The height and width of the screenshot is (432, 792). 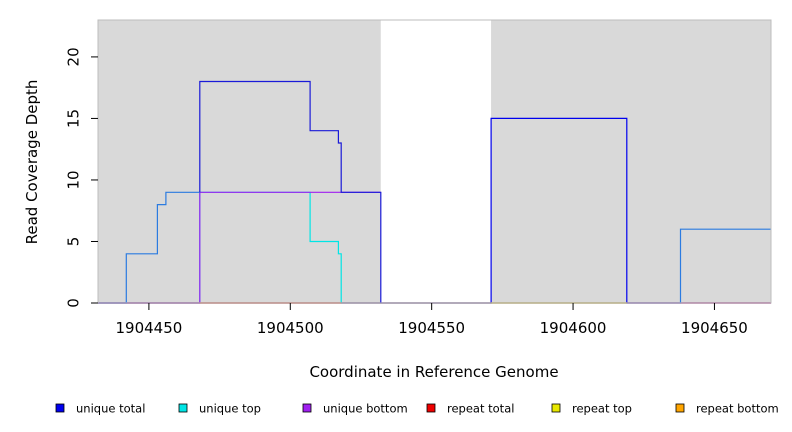 I want to click on uncovered-region, so click(x=436, y=161).